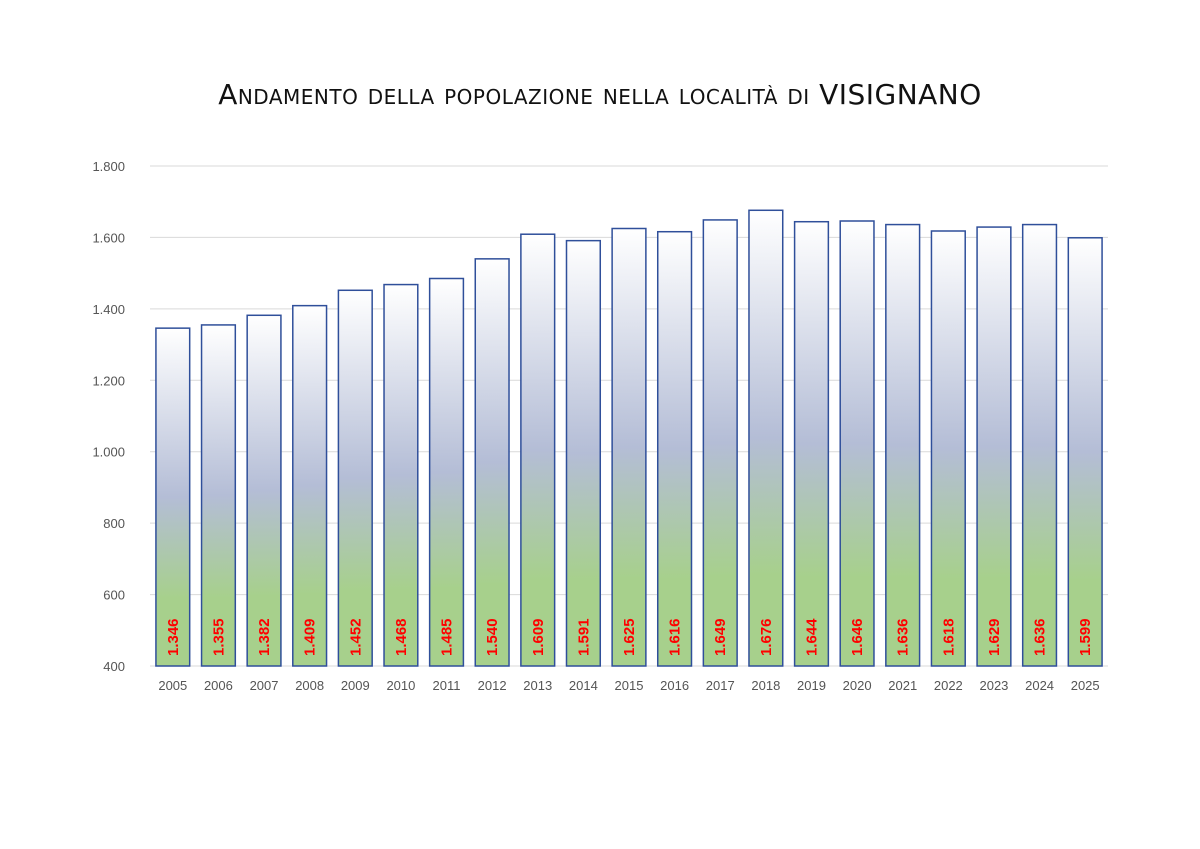  I want to click on bar-2019, so click(811, 443).